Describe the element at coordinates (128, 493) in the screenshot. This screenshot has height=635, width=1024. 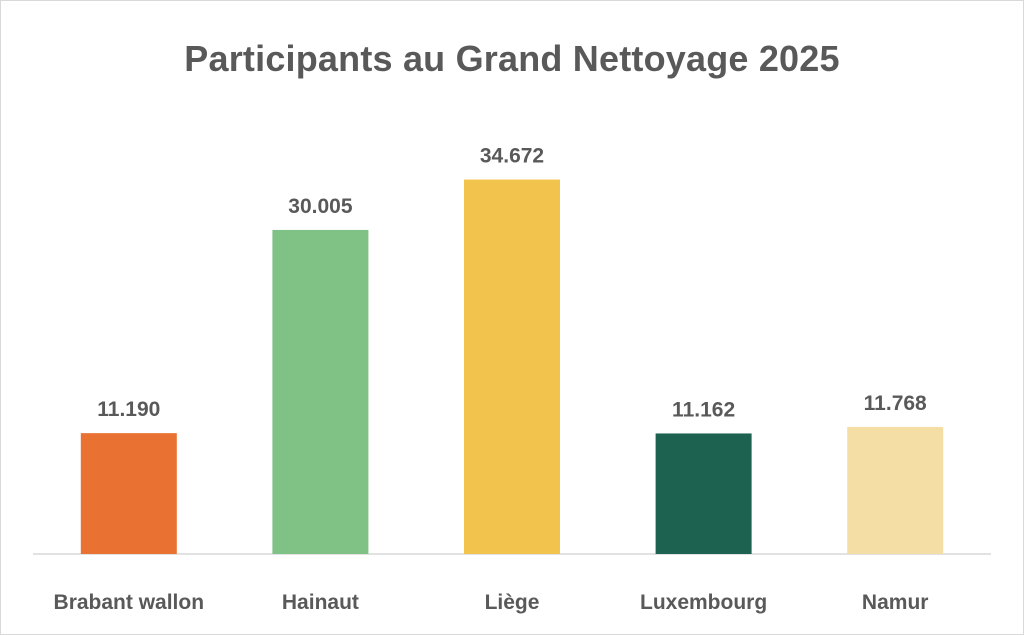
I see `bar-brabant-wallon` at that location.